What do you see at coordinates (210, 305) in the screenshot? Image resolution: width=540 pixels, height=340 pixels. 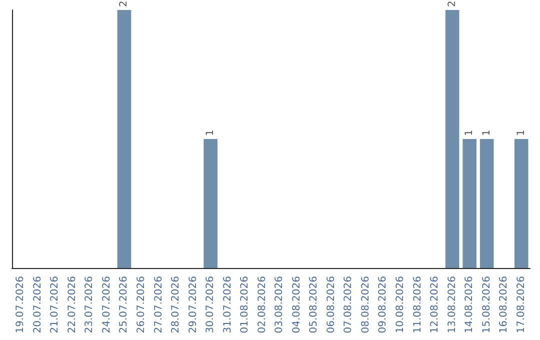 I see `x-tick-label: 30.07.2026` at bounding box center [210, 305].